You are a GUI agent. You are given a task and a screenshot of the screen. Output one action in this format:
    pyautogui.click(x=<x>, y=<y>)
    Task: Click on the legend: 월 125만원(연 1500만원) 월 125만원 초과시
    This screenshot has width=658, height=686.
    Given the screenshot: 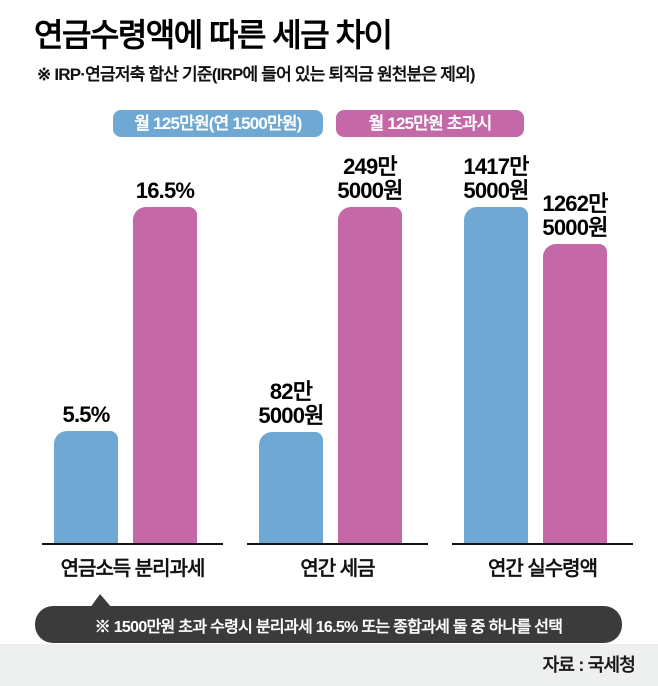 What is the action you would take?
    pyautogui.click(x=318, y=123)
    